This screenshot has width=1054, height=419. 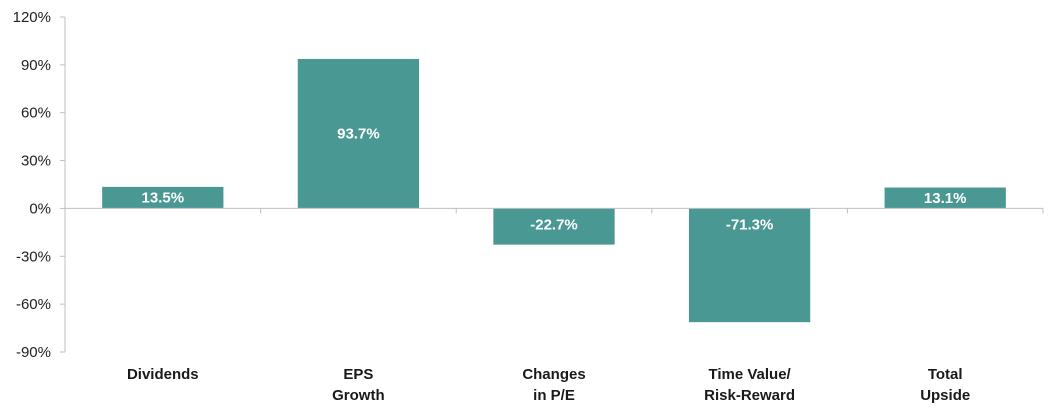 What do you see at coordinates (33, 304) in the screenshot?
I see `y-tick-label: -60%` at bounding box center [33, 304].